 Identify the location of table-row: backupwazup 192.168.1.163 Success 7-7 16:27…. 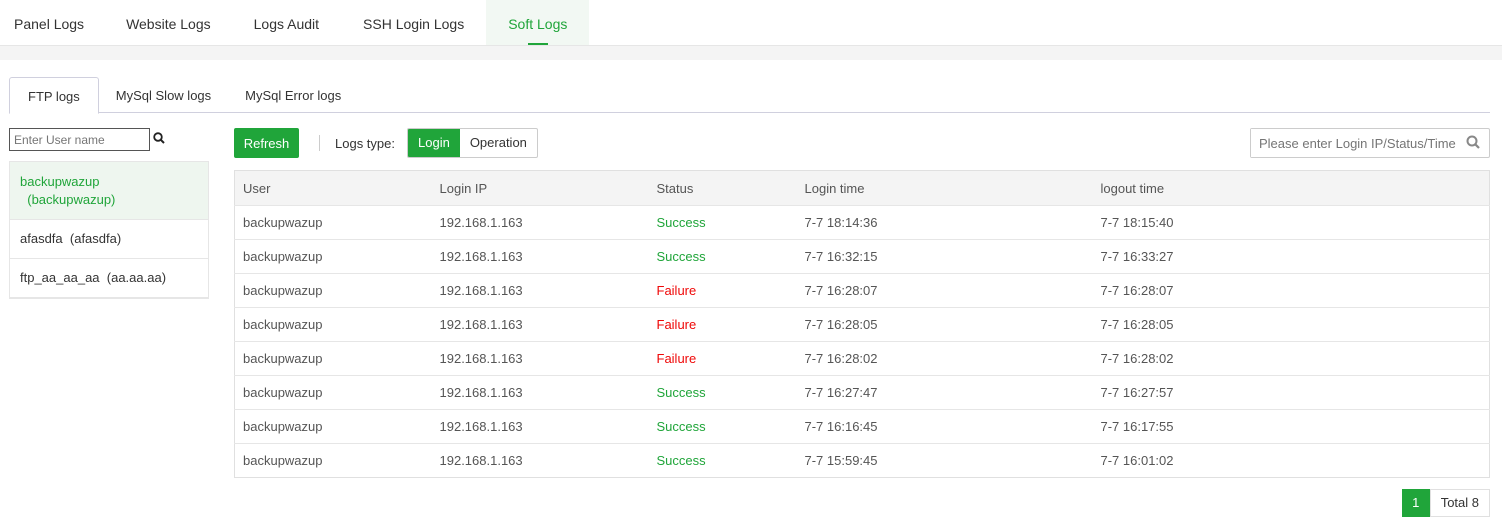
(862, 392).